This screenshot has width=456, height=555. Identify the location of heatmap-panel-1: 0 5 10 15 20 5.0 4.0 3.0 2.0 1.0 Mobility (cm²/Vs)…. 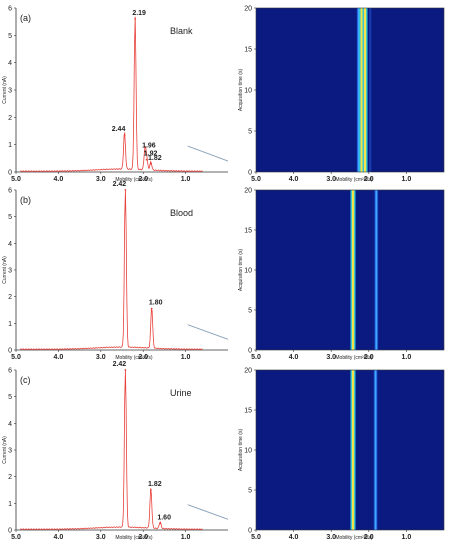
(341, 94).